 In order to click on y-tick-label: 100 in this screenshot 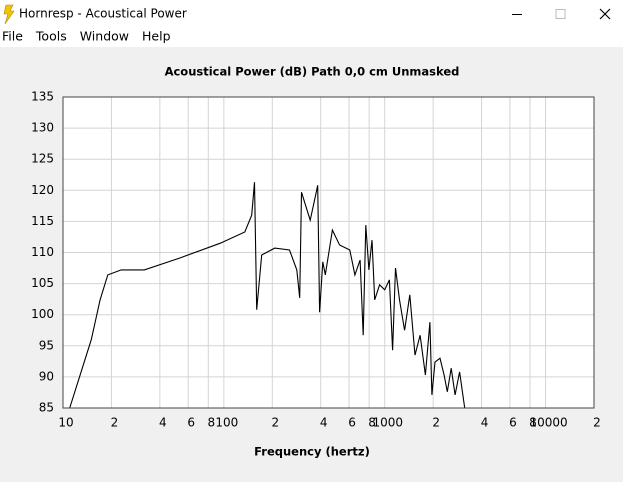, I will do `click(42, 314)`.